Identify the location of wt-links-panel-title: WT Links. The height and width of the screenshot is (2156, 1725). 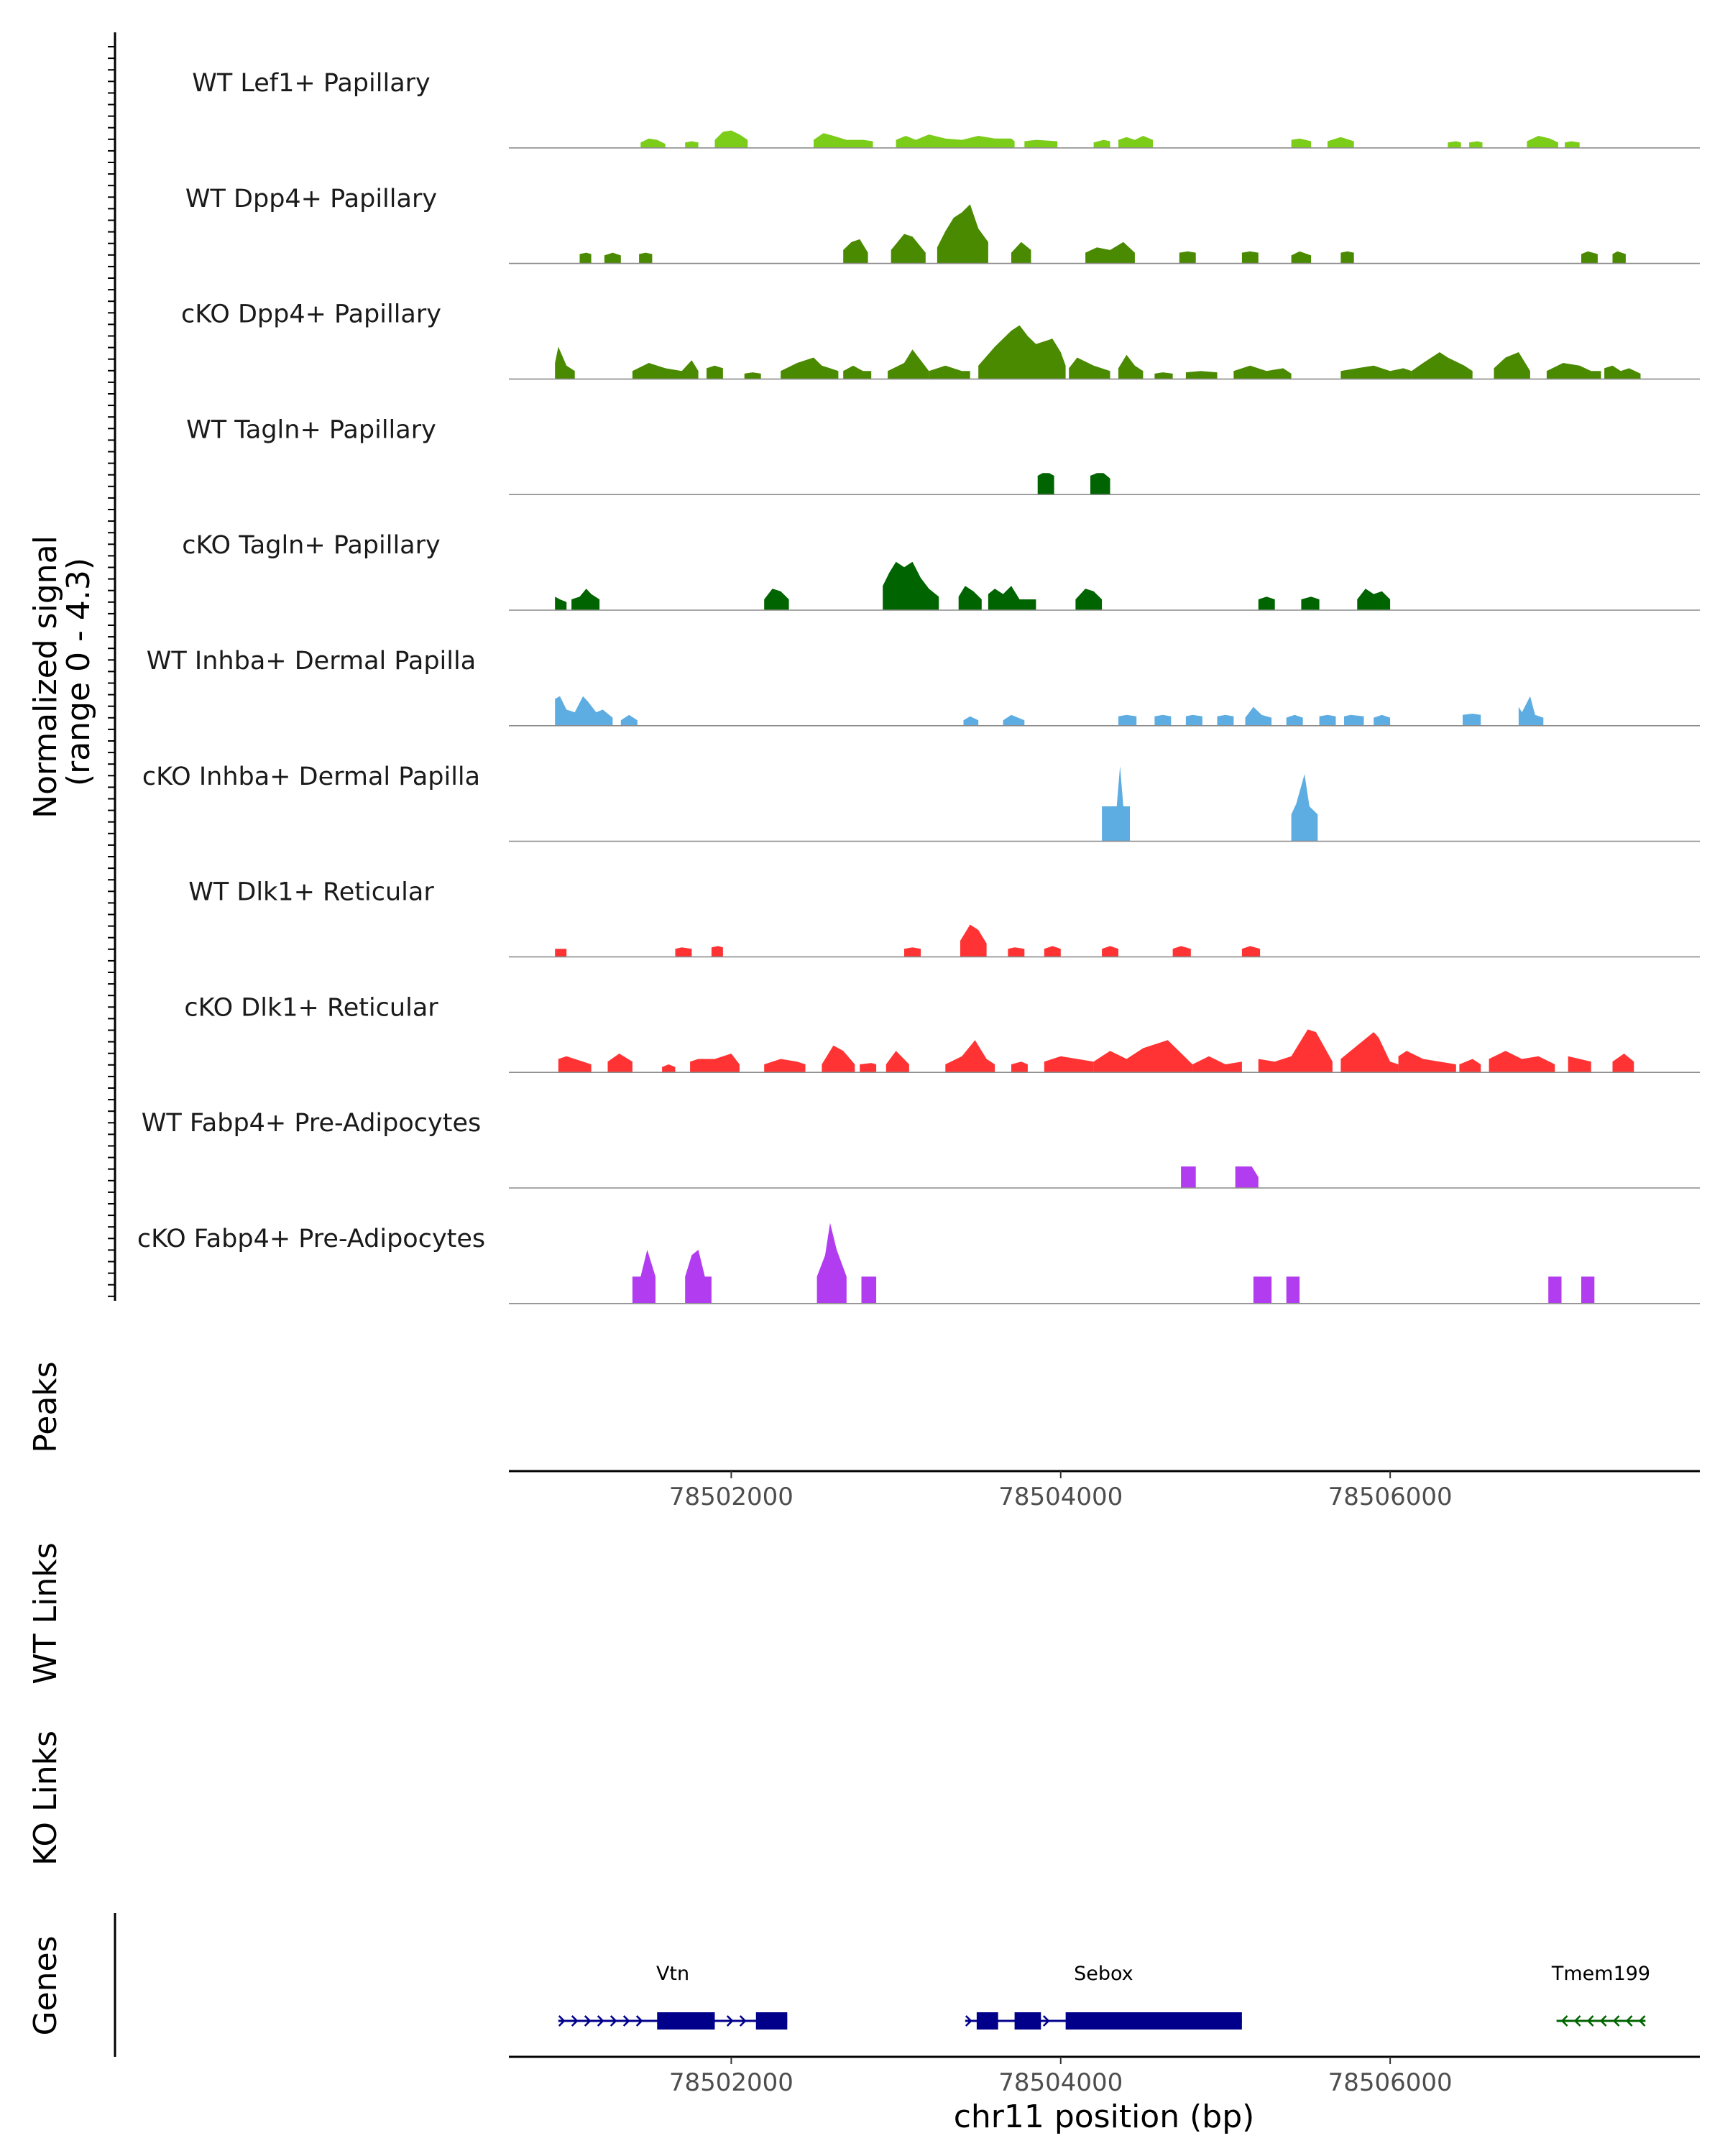
(45, 1613).